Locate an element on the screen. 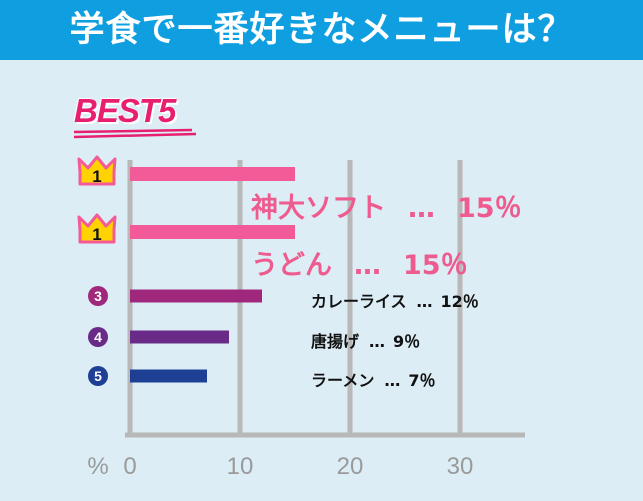  category-label: 神大ソフト is located at coordinates (318, 208).